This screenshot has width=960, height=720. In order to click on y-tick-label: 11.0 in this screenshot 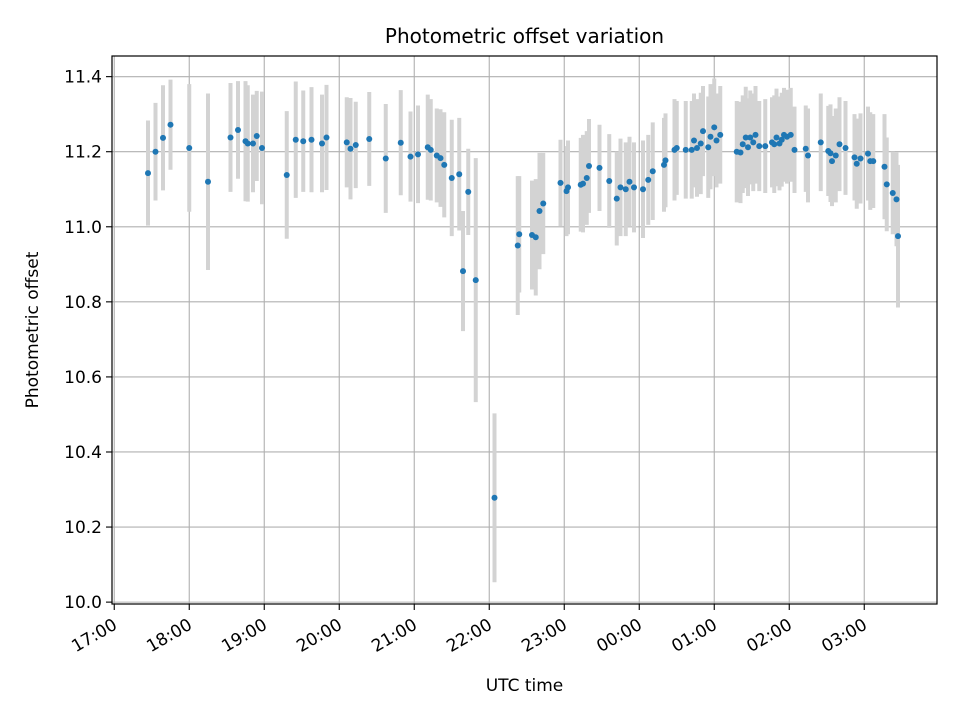, I will do `click(83, 228)`.